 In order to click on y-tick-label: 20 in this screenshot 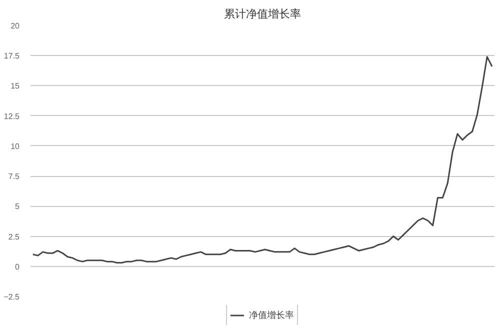, I will do `click(15, 26)`.